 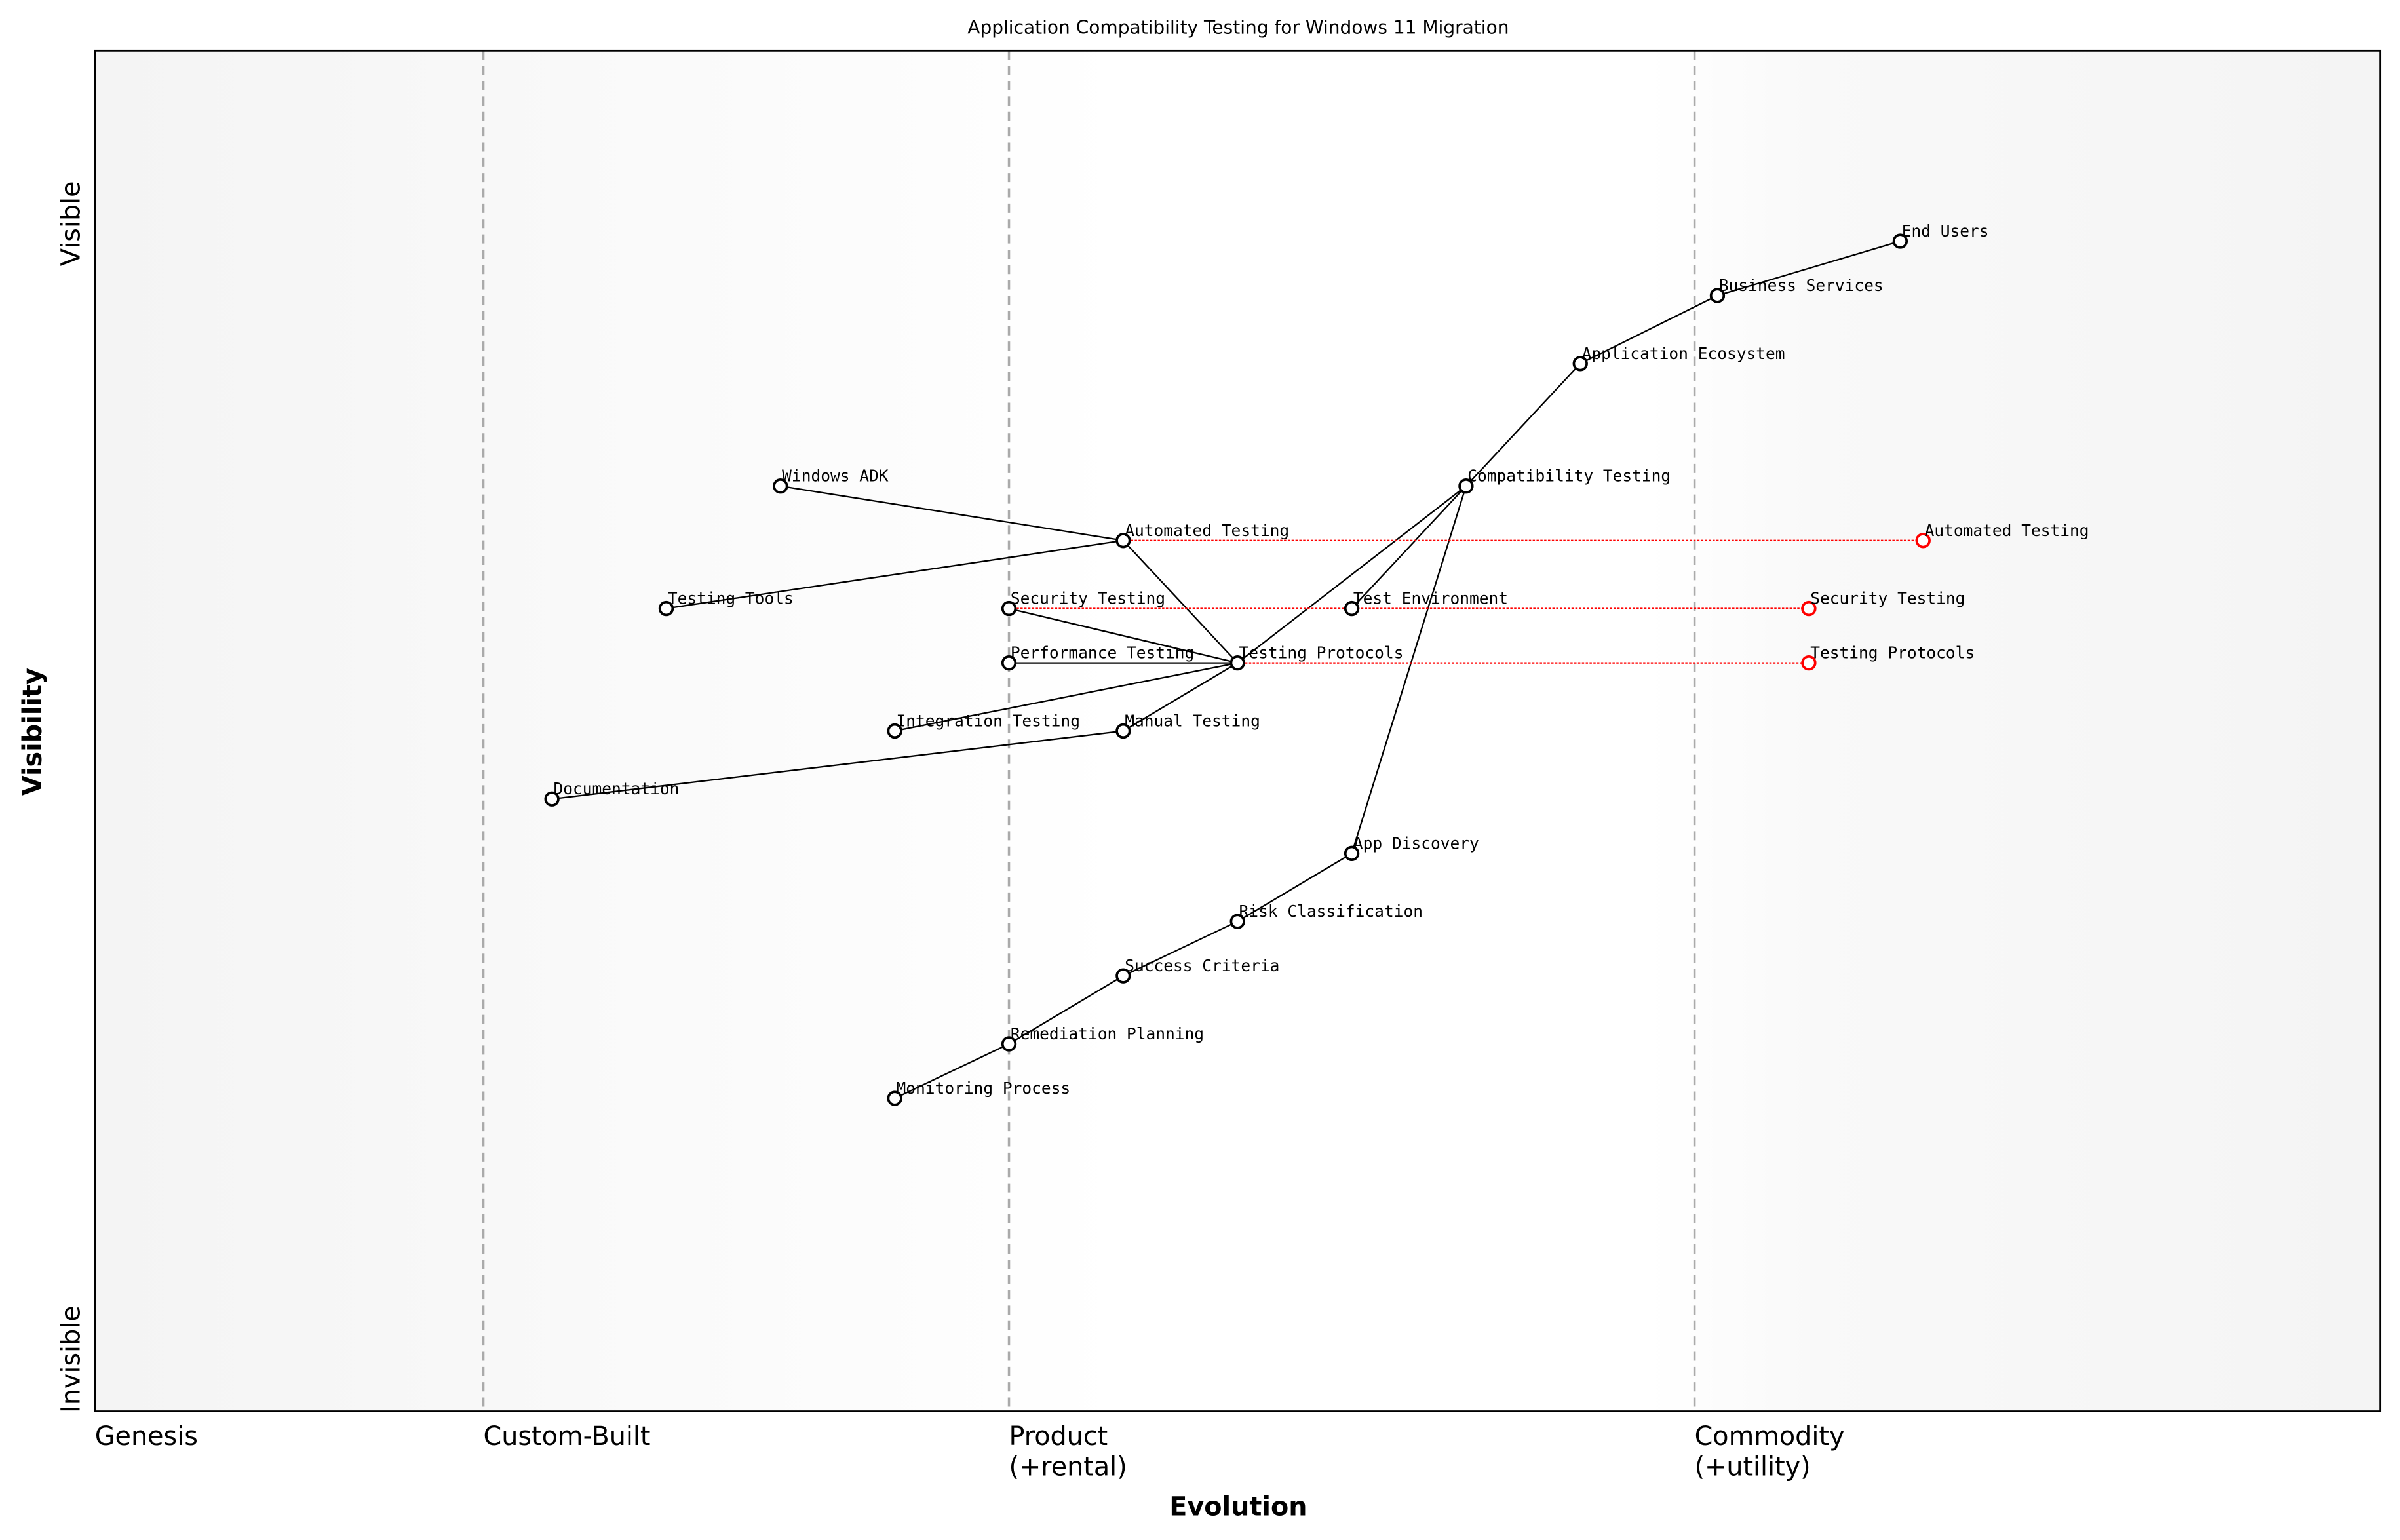 What do you see at coordinates (2007, 530) in the screenshot?
I see `evolved-component-label: Automated Testing` at bounding box center [2007, 530].